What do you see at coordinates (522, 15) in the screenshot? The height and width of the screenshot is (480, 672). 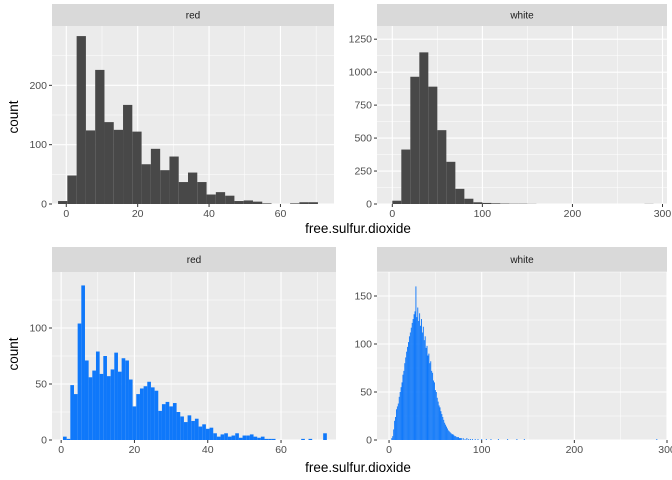 I see `top-white-strip` at bounding box center [522, 15].